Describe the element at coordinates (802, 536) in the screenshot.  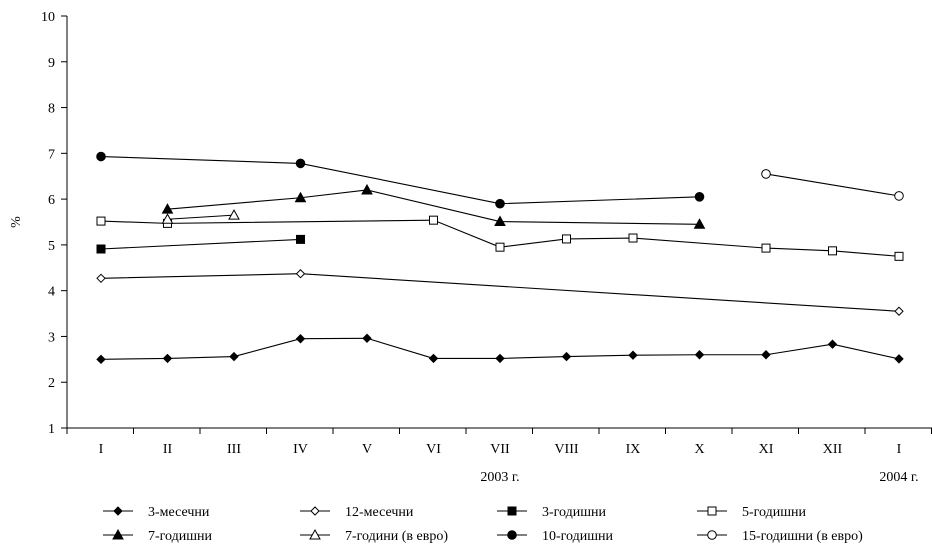
I see `legend-label: 15-годишни (в евро)` at that location.